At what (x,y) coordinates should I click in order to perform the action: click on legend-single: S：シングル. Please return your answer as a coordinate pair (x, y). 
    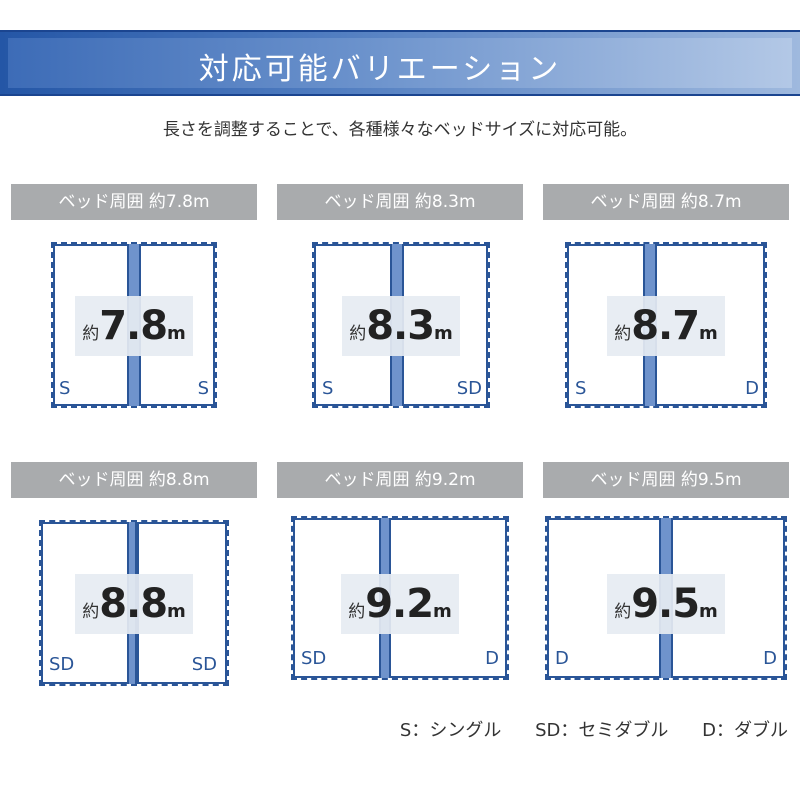
    Looking at the image, I should click on (450, 730).